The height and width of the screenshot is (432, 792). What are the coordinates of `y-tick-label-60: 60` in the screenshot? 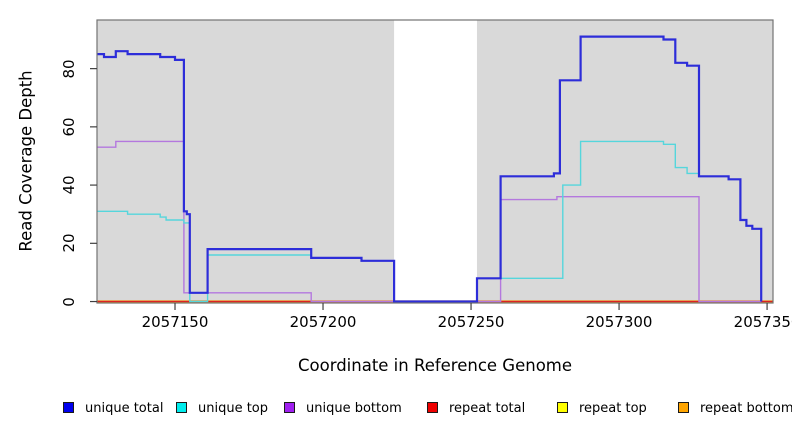 It's located at (69, 127).